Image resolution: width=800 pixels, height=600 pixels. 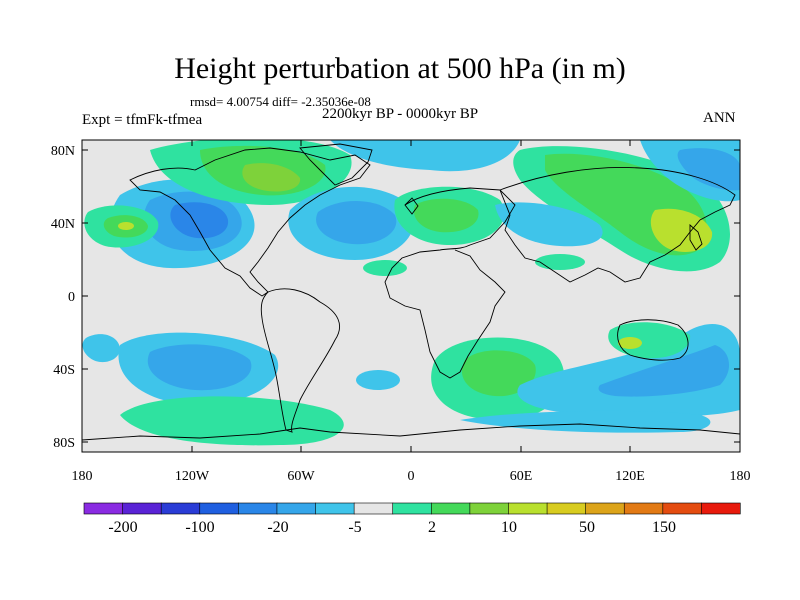 What do you see at coordinates (277, 527) in the screenshot?
I see `colorbar-label: -20` at bounding box center [277, 527].